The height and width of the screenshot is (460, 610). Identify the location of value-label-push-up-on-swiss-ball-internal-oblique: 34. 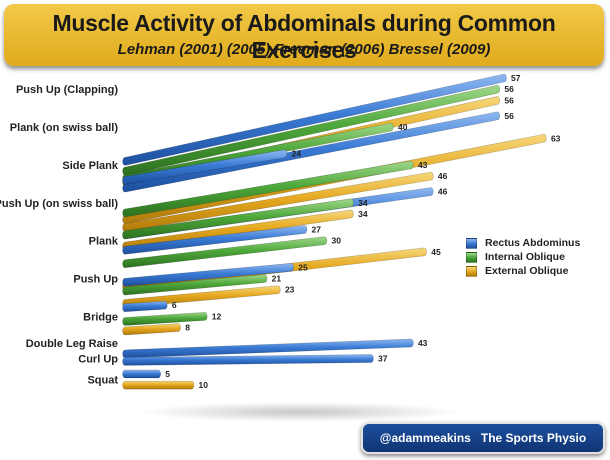
(363, 203).